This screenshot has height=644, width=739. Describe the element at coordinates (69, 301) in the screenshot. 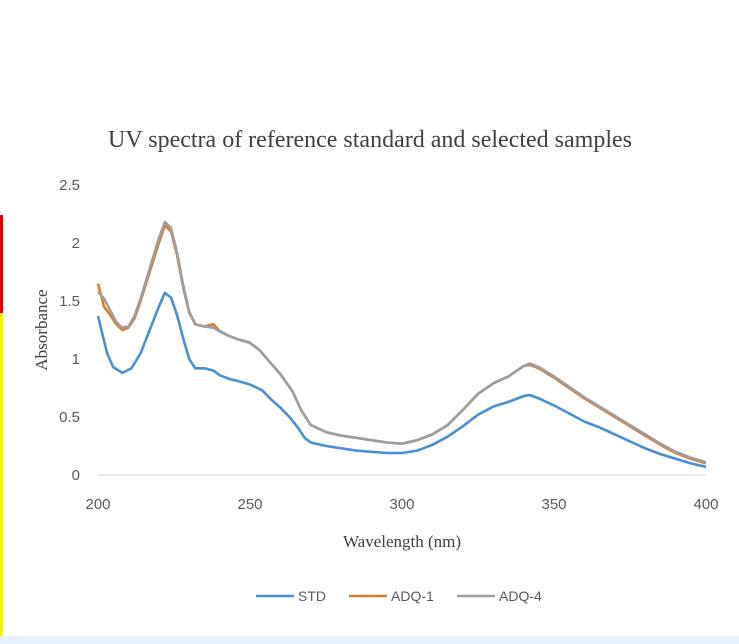

I see `y-tick-label: 1.5` at that location.